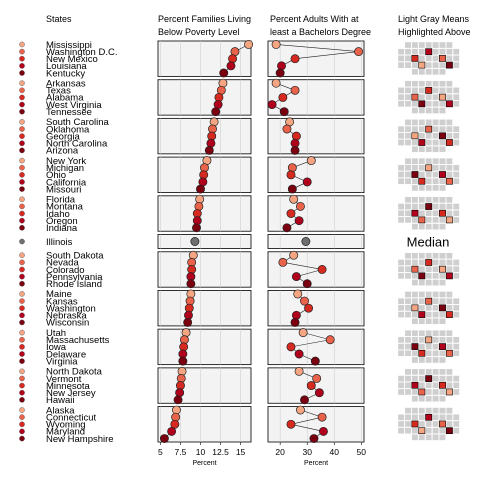 This screenshot has width=480, height=480. What do you see at coordinates (316, 58) in the screenshot?
I see `panel-2-group-1-bg` at bounding box center [316, 58].